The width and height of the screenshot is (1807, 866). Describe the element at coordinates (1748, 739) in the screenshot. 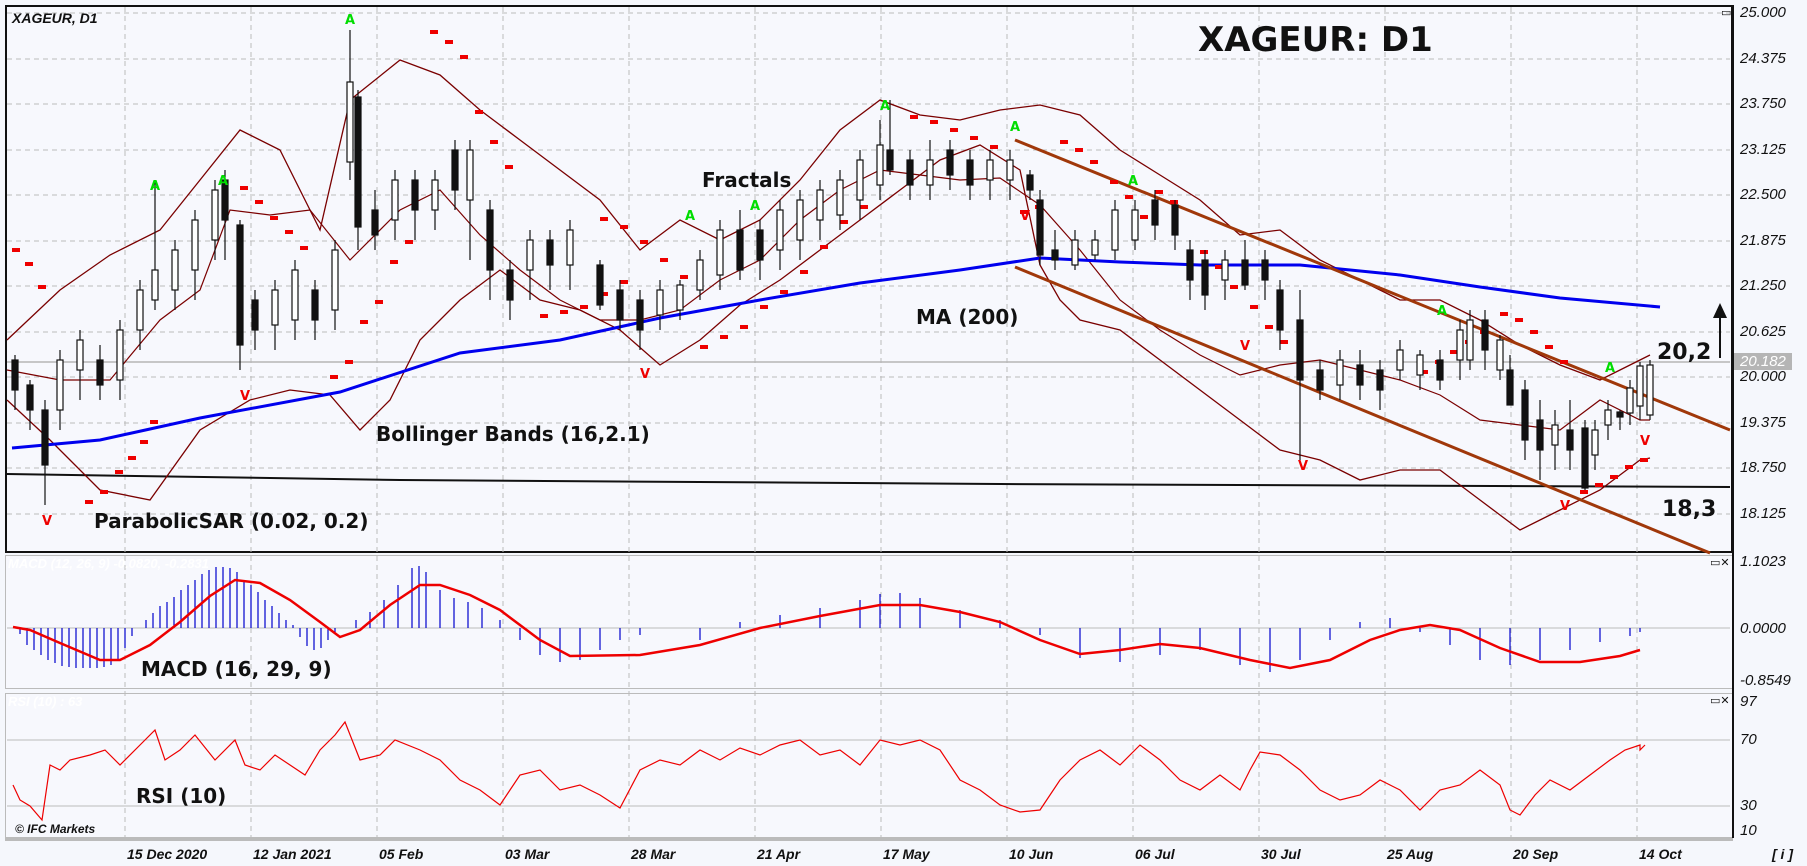

I see `rsi-tick: 70` at that location.